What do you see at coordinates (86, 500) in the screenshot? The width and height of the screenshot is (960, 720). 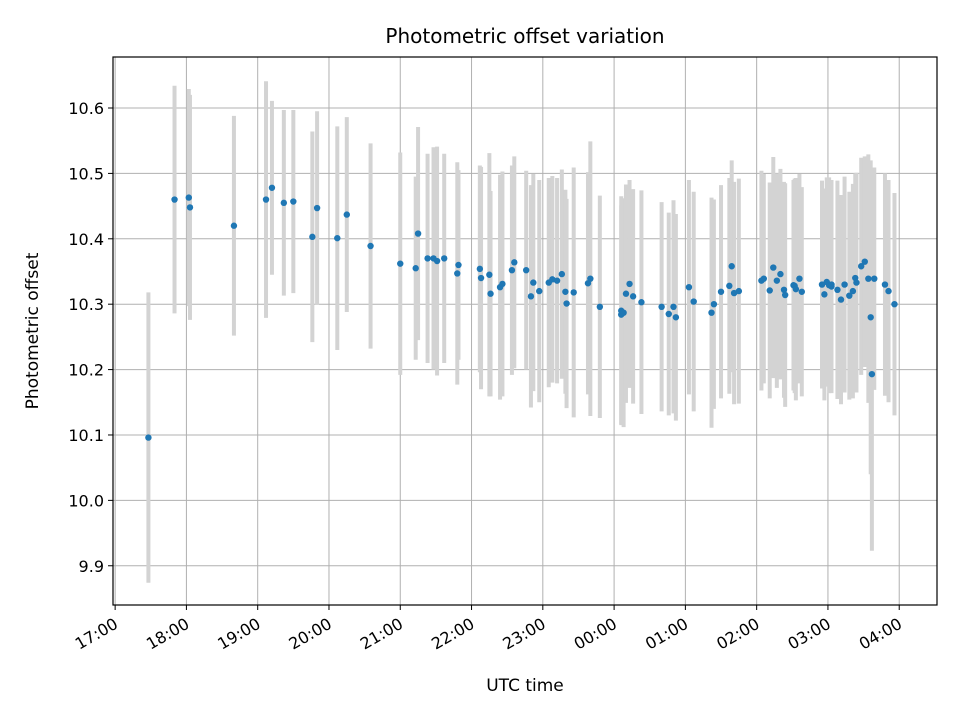 I see `y-tick-label: 10.0` at bounding box center [86, 500].